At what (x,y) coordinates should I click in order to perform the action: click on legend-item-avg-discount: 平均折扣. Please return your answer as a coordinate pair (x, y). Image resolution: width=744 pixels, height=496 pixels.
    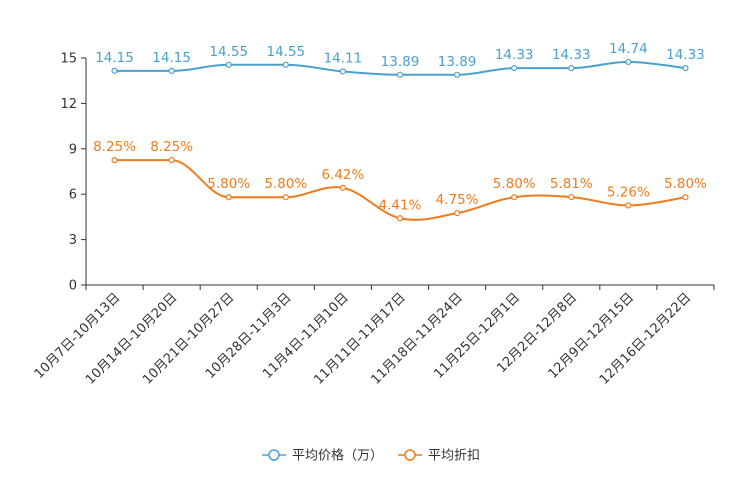
    Looking at the image, I should click on (439, 456).